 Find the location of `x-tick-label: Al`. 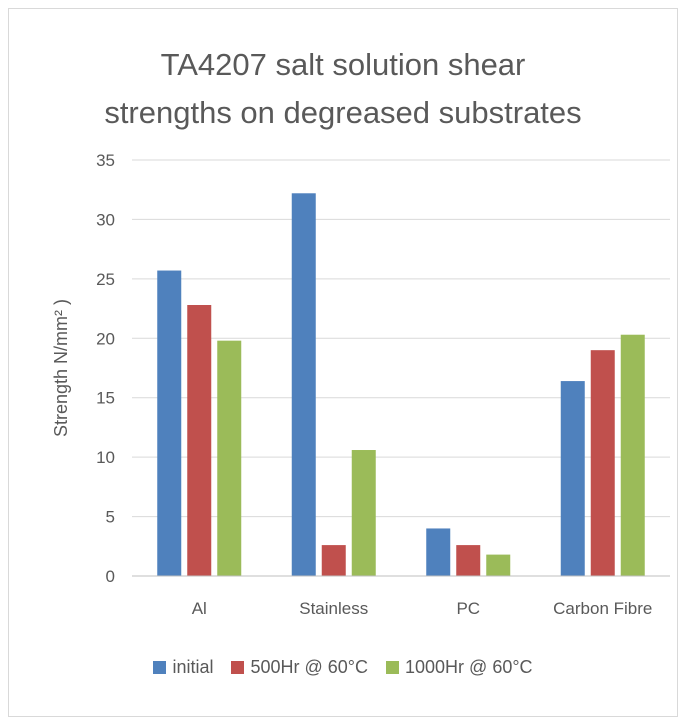

x-tick-label: Al is located at coordinates (199, 608).